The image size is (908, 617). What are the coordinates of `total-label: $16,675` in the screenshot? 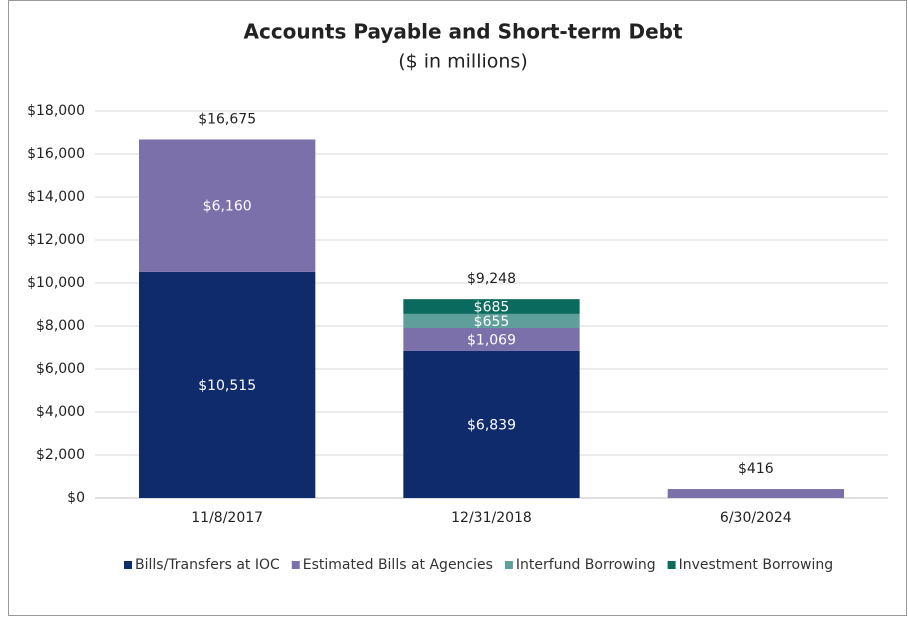 It's located at (227, 119).